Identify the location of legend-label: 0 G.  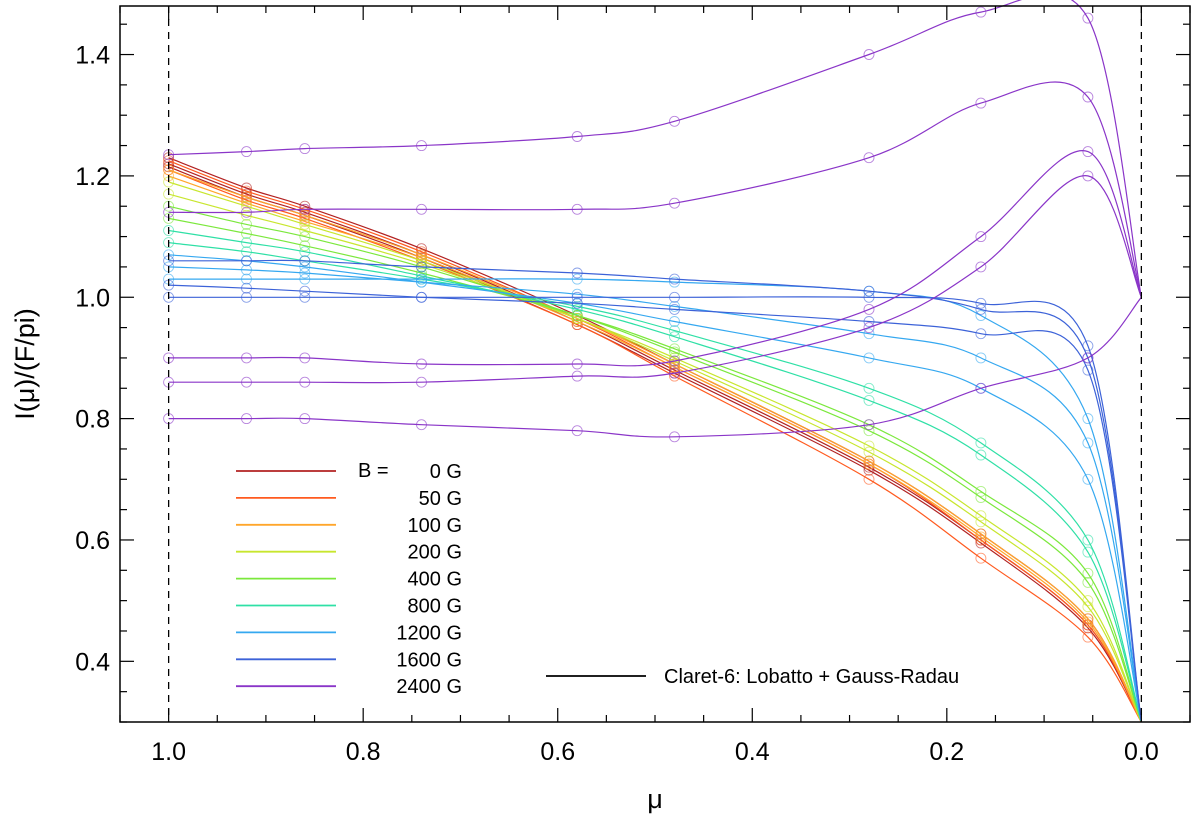
(446, 472).